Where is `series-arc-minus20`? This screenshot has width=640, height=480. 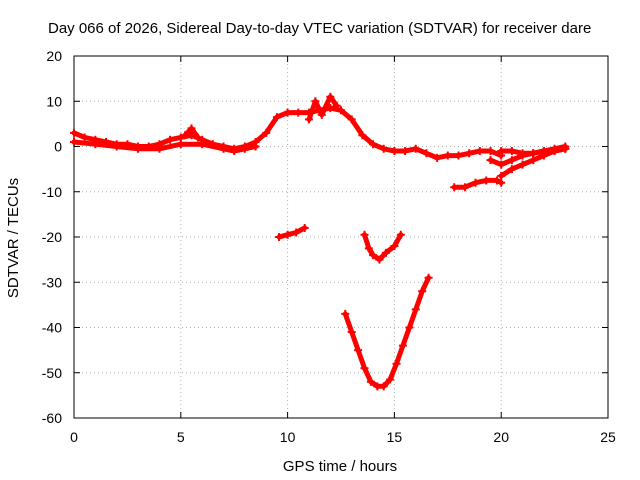
series-arc-minus20 is located at coordinates (292, 232).